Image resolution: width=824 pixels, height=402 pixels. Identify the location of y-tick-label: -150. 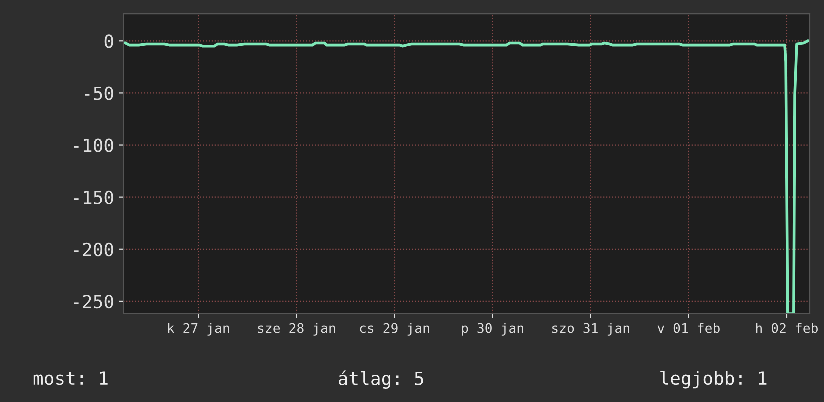
(94, 197).